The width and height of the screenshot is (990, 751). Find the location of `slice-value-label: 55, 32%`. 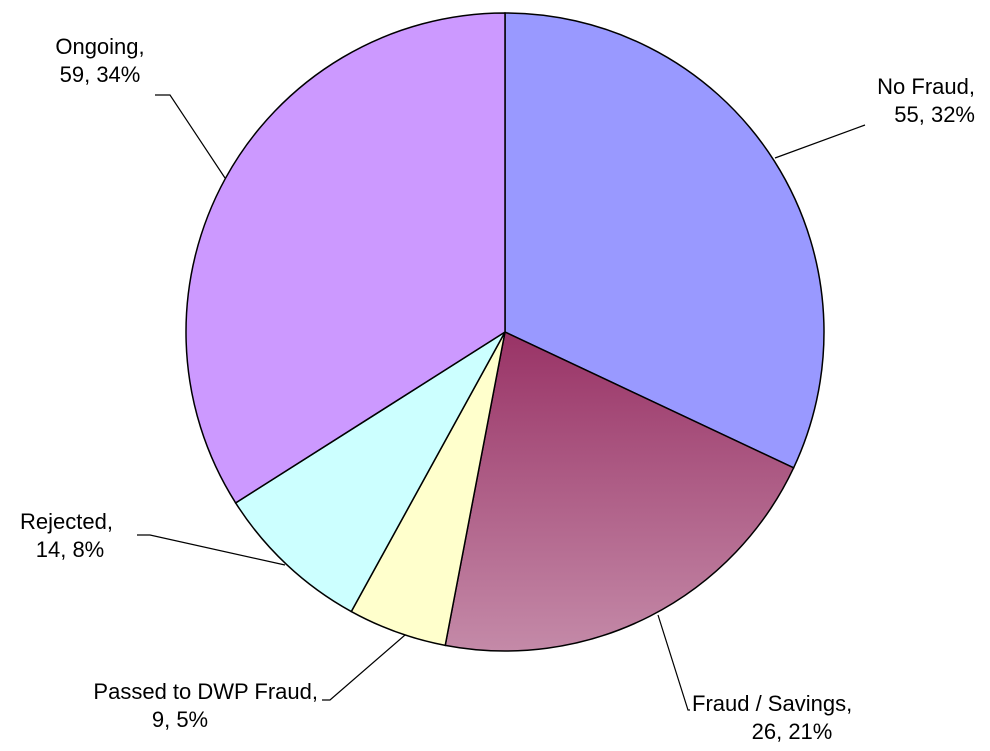

slice-value-label: 55, 32% is located at coordinates (934, 114).